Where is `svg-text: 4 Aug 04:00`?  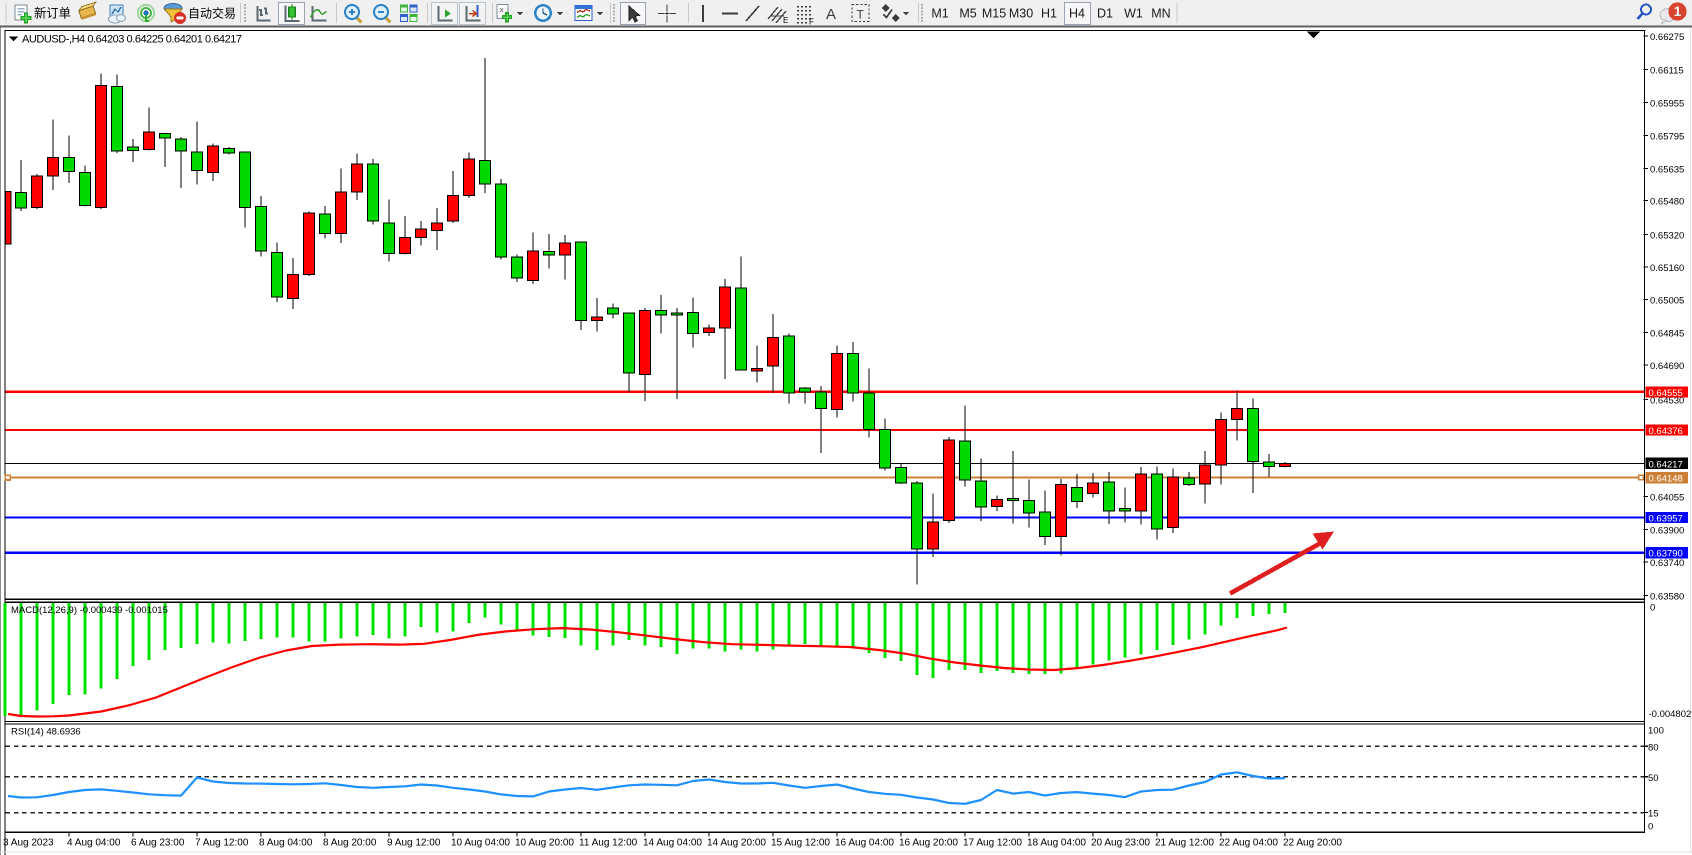 svg-text: 4 Aug 04:00 is located at coordinates (94, 843).